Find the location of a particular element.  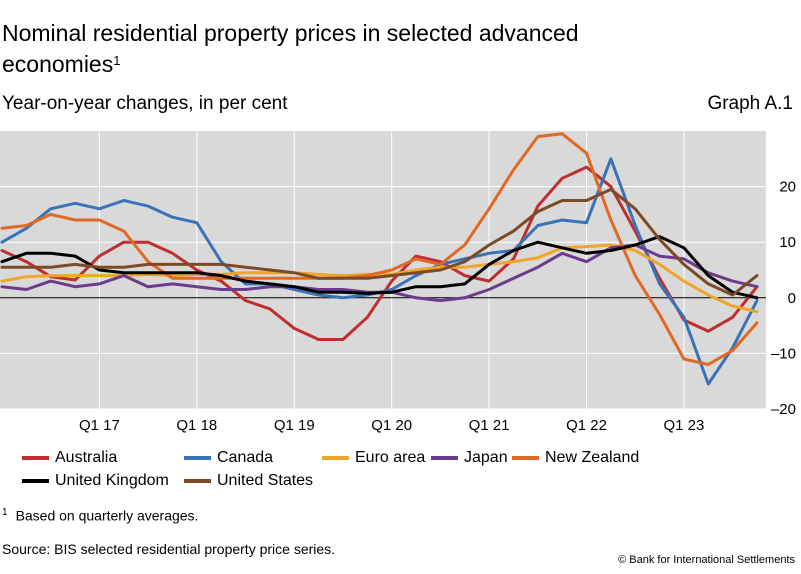

x-axis-tick-labels: Q1 17 Q1 18 Q1 19 Q1 20 Q1 21 Q1 22 Q1 23 is located at coordinates (391, 425).